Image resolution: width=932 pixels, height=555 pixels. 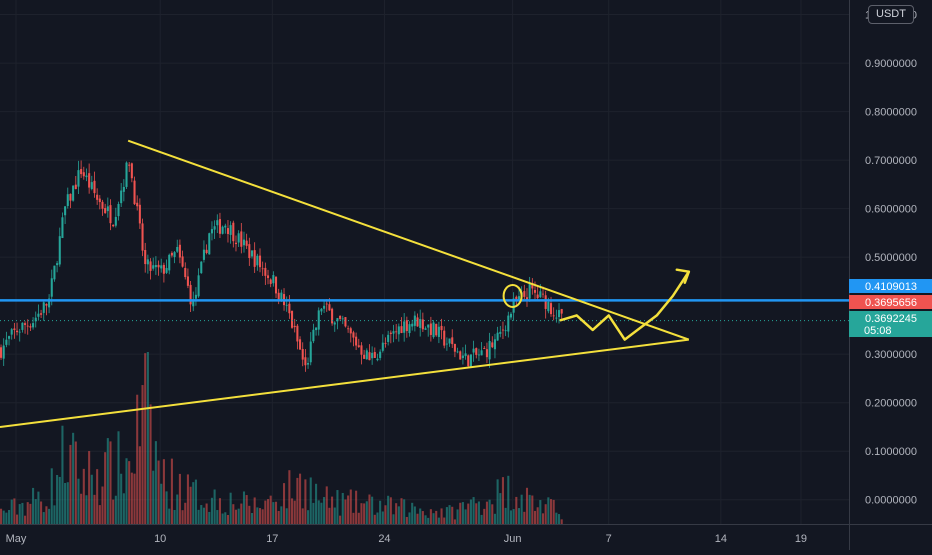 I want to click on highlight-circle, so click(x=512, y=295).